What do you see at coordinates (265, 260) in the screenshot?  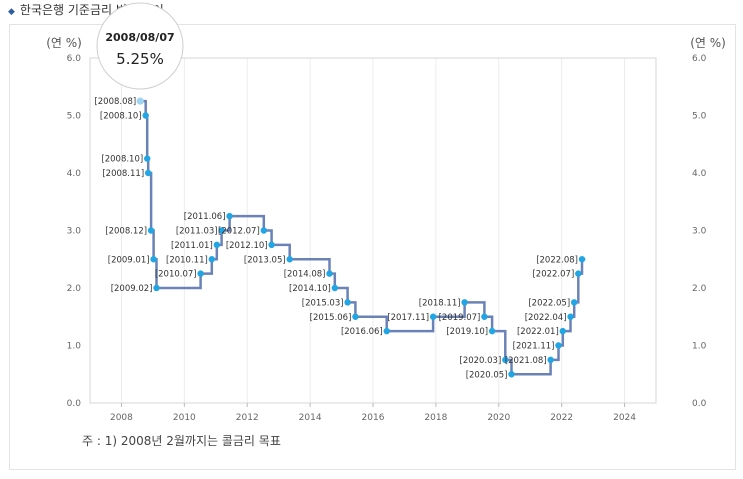 I see `data-label: [2013.05]` at bounding box center [265, 260].